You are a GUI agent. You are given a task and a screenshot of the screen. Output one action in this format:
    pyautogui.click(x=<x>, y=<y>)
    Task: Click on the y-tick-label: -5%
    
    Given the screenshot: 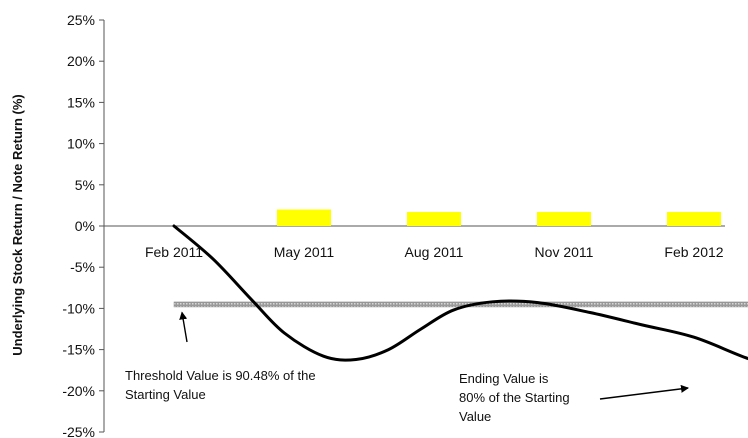 What is the action you would take?
    pyautogui.click(x=82, y=267)
    